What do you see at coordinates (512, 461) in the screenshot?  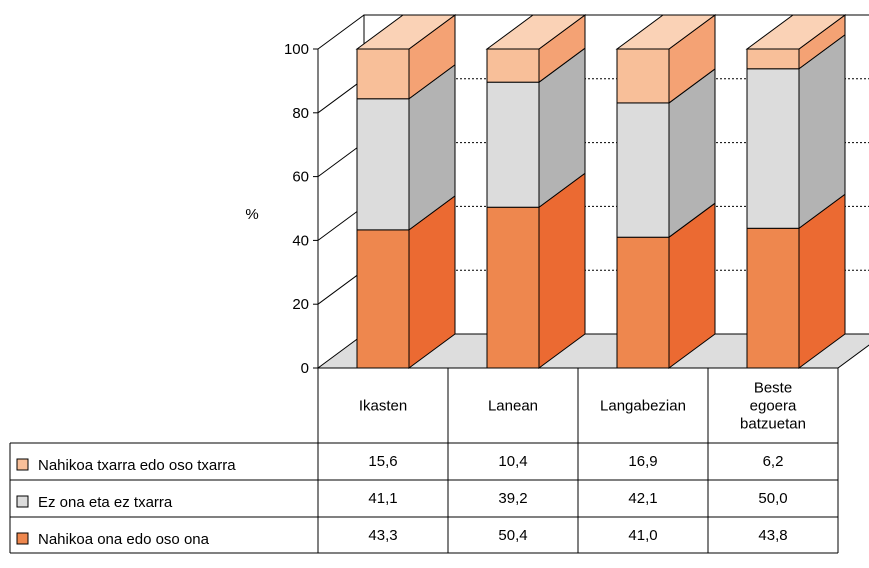 I see `table-value: 10,4` at bounding box center [512, 461].